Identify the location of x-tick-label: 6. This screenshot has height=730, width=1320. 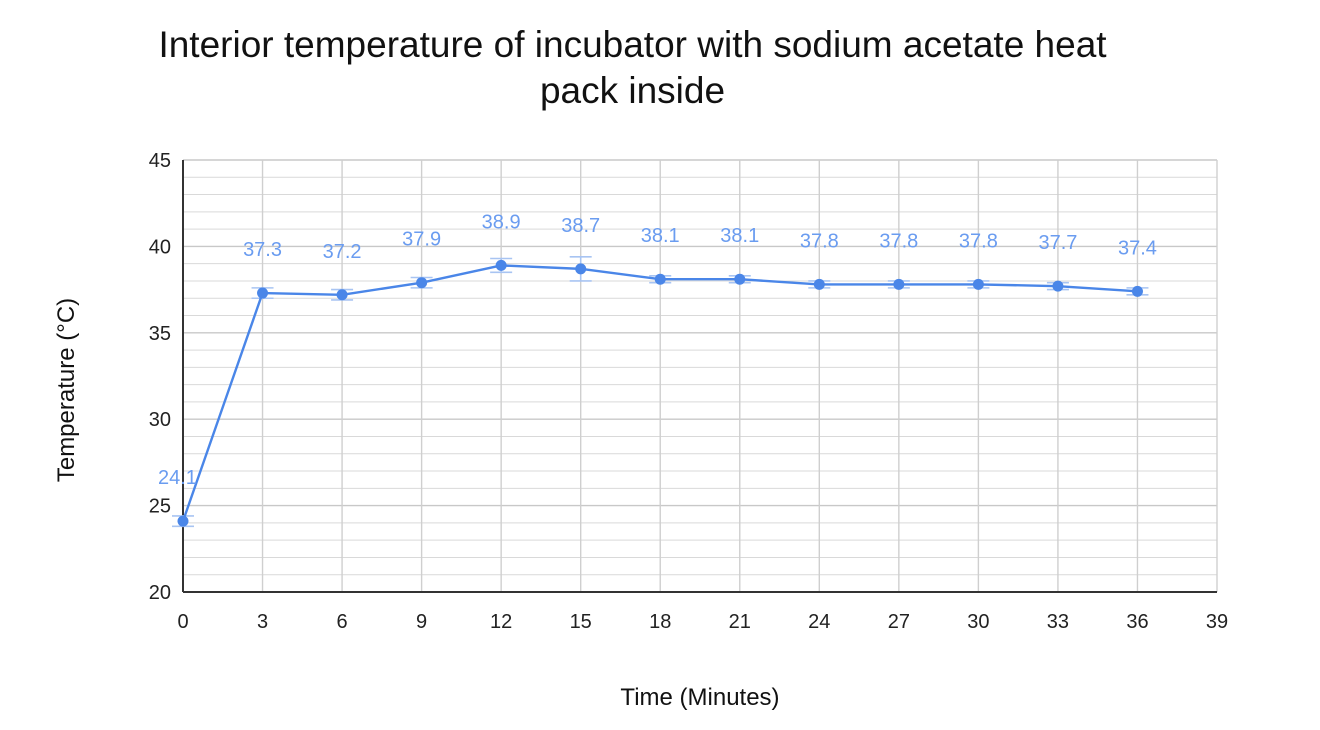
(342, 622).